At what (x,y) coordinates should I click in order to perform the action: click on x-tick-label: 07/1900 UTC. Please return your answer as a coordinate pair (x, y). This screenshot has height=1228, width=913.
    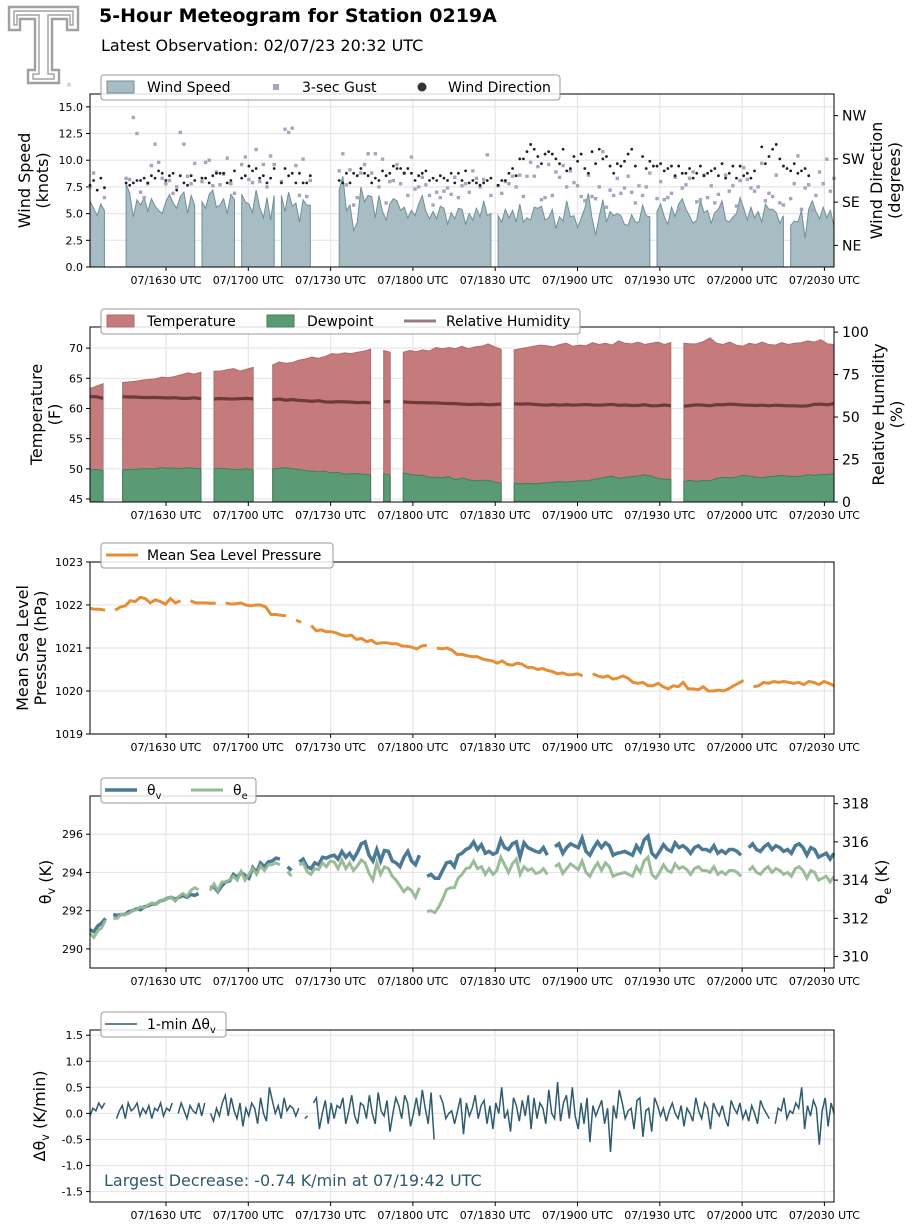
    Looking at the image, I should click on (577, 1215).